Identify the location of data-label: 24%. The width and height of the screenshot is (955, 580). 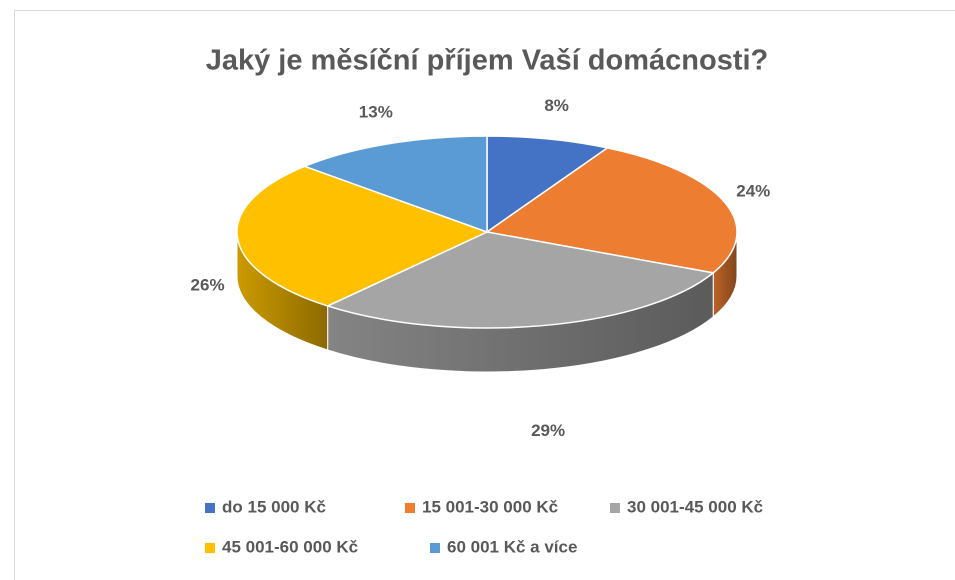
(753, 190).